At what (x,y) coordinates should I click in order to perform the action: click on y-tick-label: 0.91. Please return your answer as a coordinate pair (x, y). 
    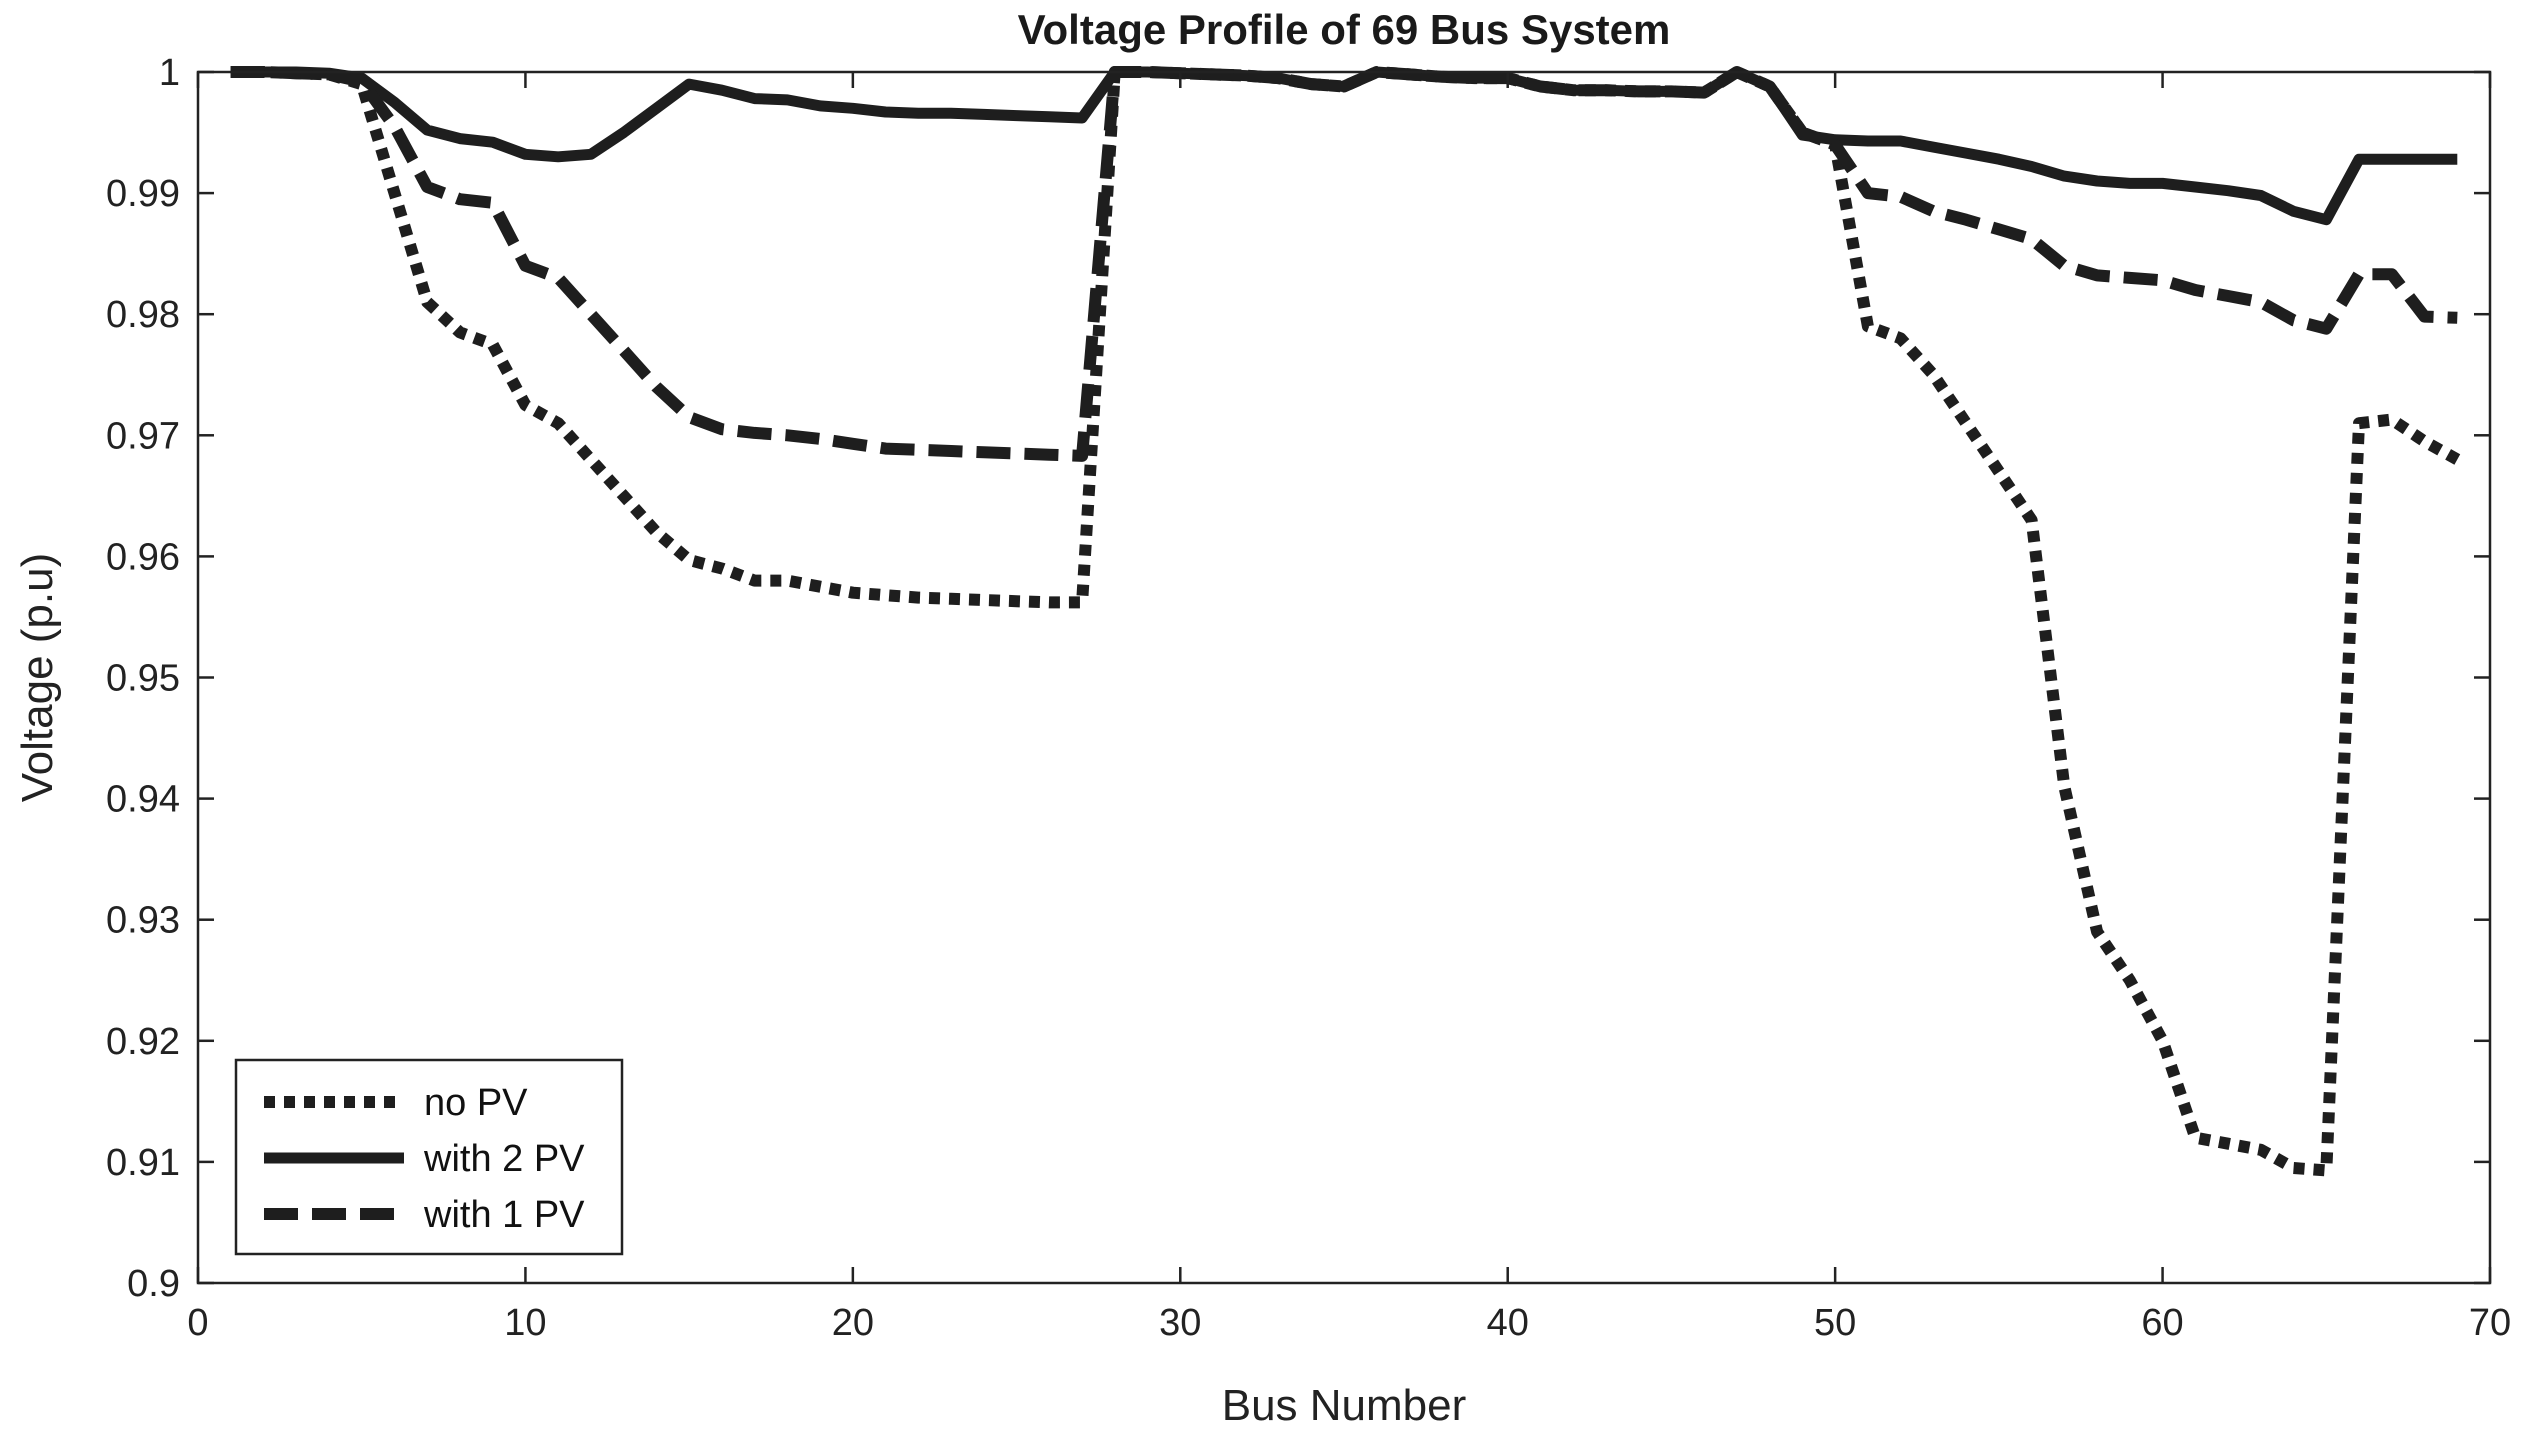
    Looking at the image, I should click on (143, 1163).